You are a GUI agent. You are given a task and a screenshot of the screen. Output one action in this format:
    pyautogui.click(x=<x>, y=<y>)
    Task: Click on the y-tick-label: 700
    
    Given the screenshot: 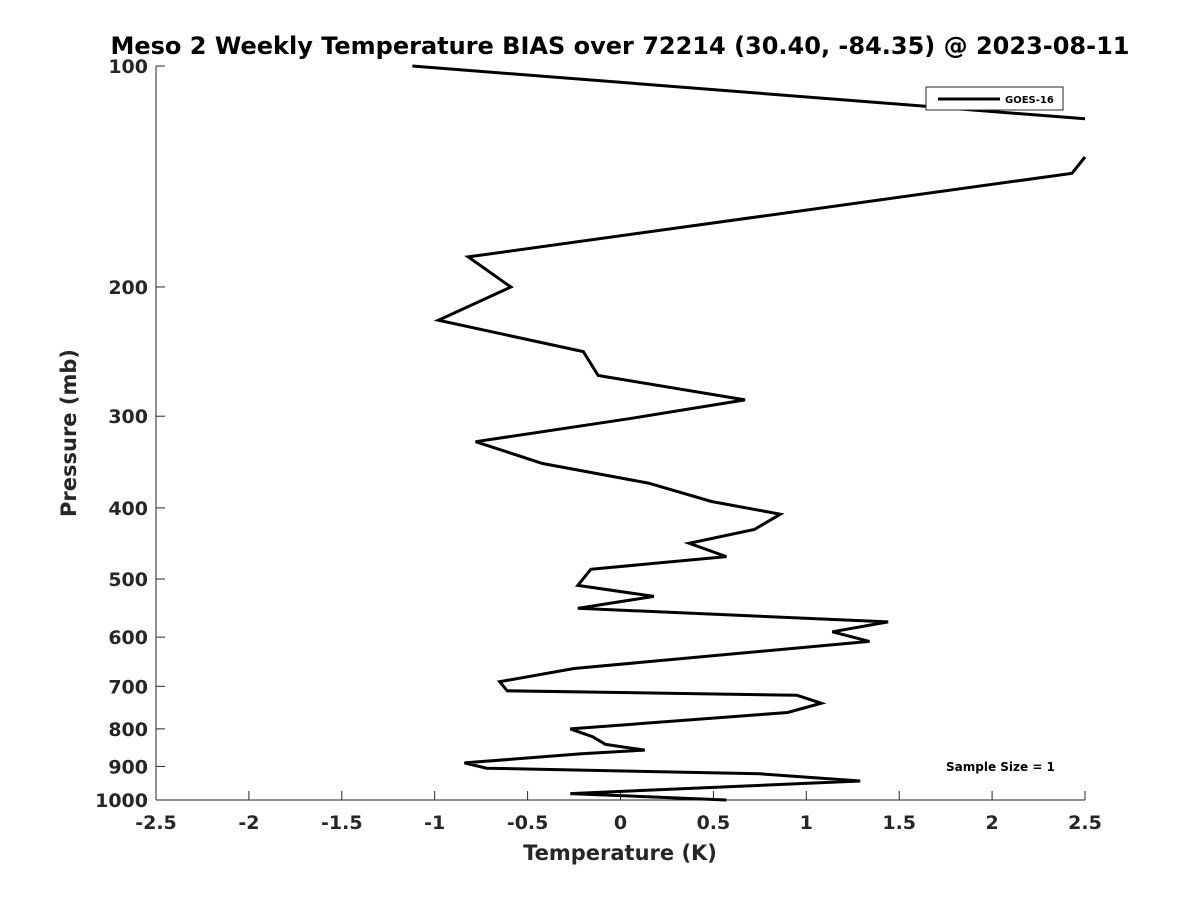 What is the action you would take?
    pyautogui.click(x=128, y=687)
    